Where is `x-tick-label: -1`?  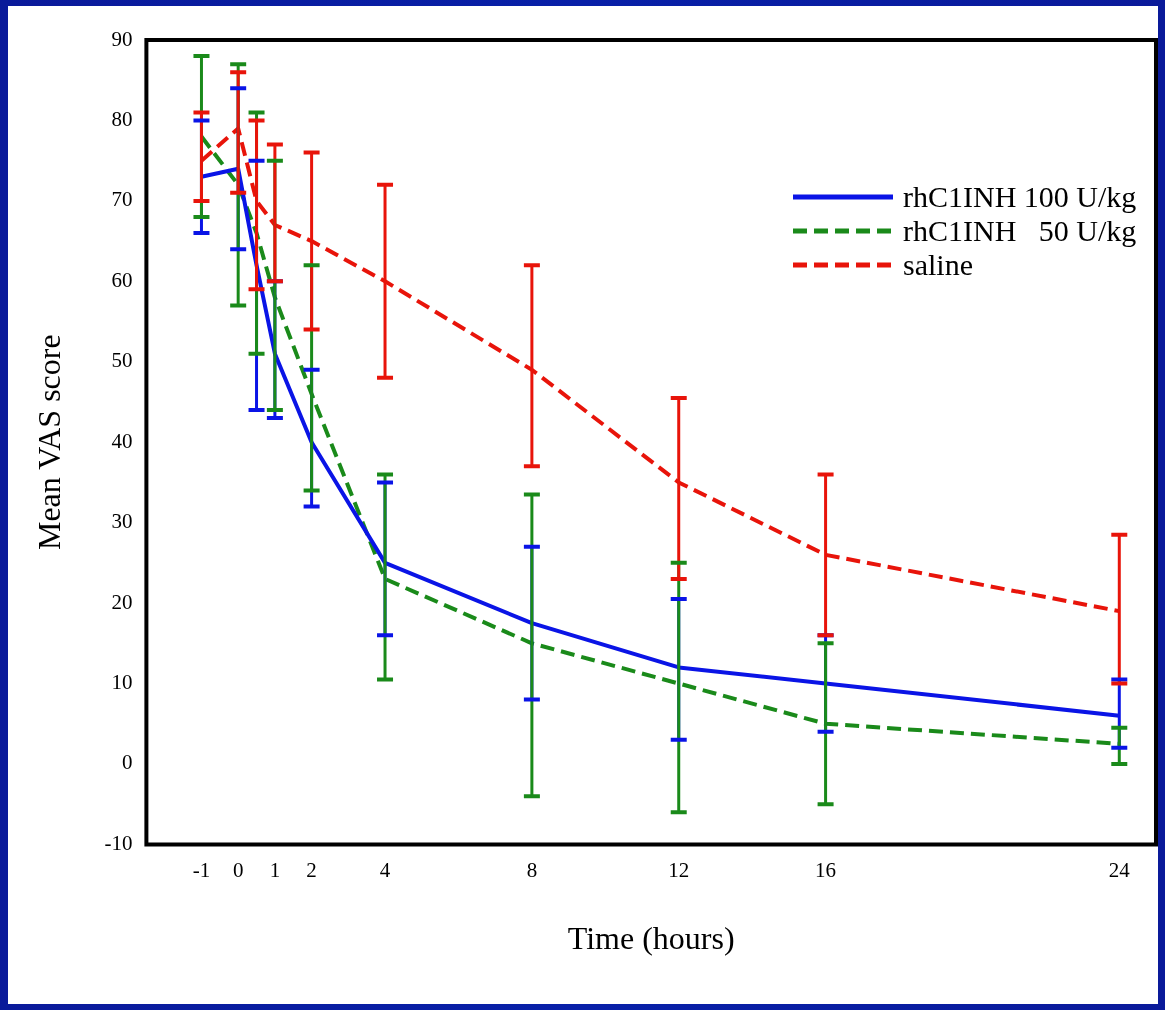
x-tick-label: -1 is located at coordinates (201, 869).